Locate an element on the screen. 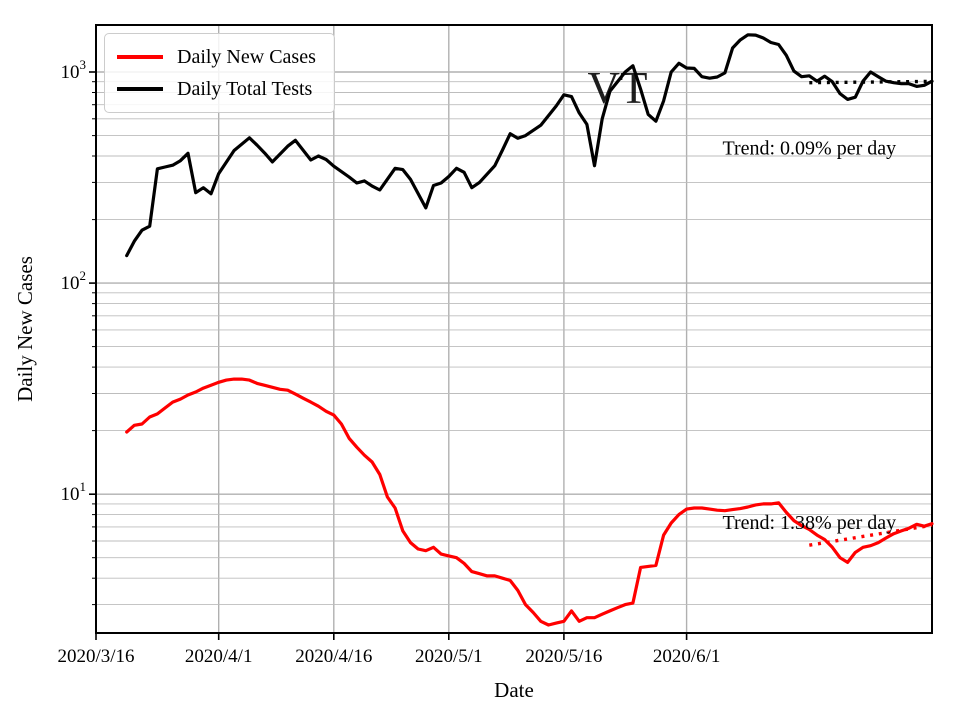 The width and height of the screenshot is (960, 720). x-tick-label: 2020/5/1 is located at coordinates (449, 656).